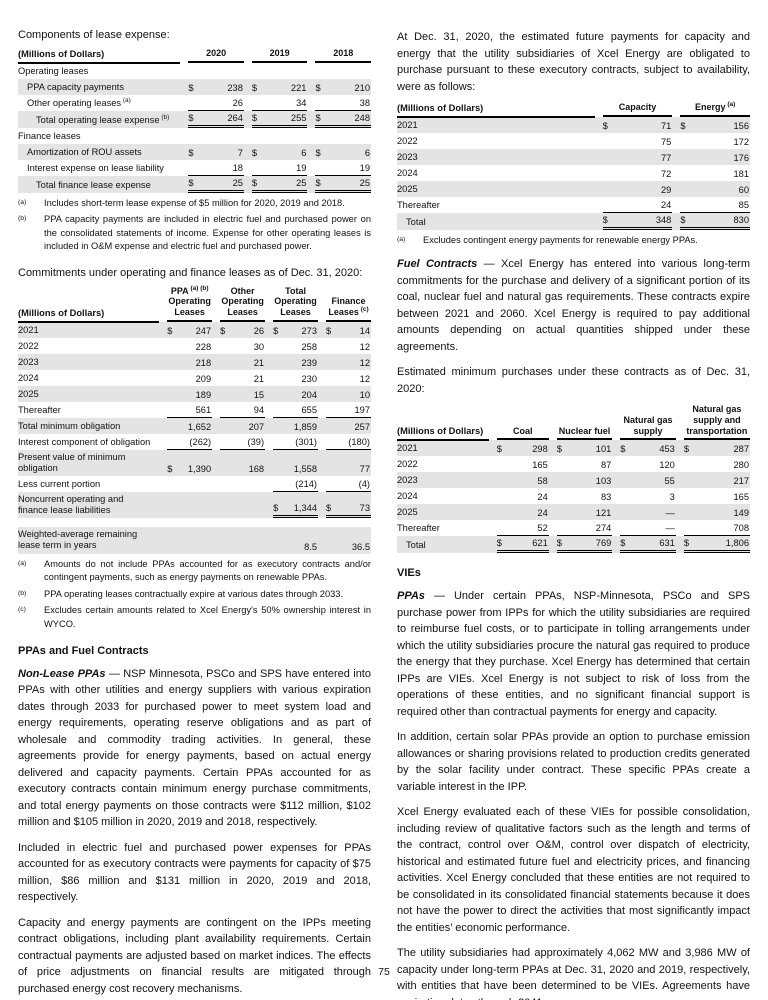 This screenshot has height=1000, width=768. What do you see at coordinates (713, 545) in the screenshot?
I see `table-cell: $1,806` at bounding box center [713, 545].